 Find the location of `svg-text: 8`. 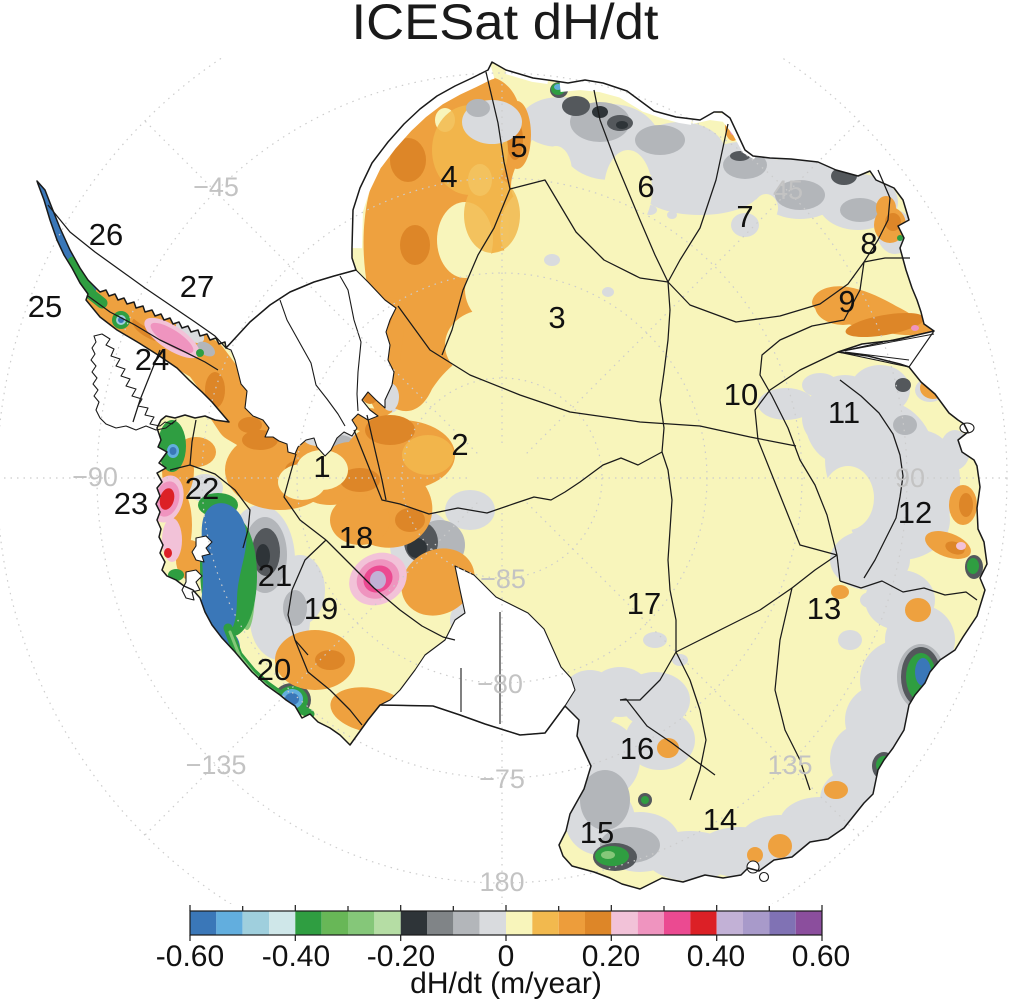

svg-text: 8 is located at coordinates (868, 243).